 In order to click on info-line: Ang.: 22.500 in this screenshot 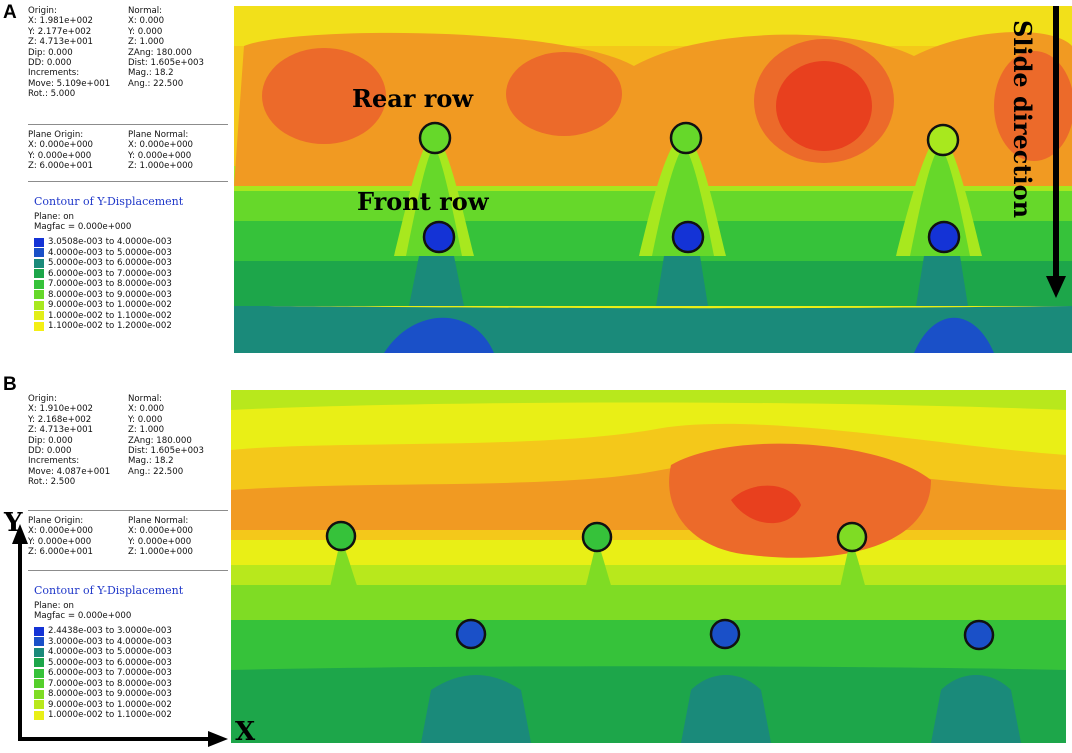, I will do `click(156, 471)`.